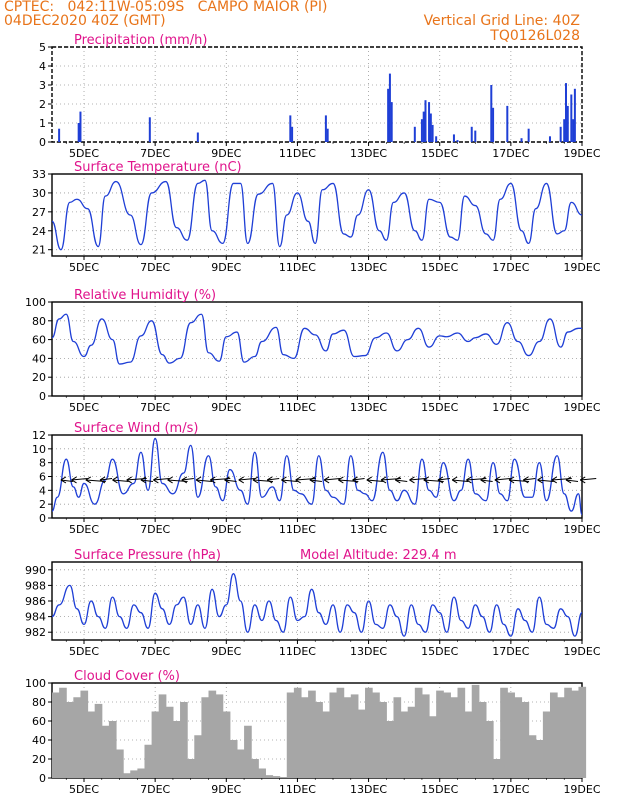 The image size is (618, 800). What do you see at coordinates (317, 349) in the screenshot?
I see `plot-frame` at bounding box center [317, 349].